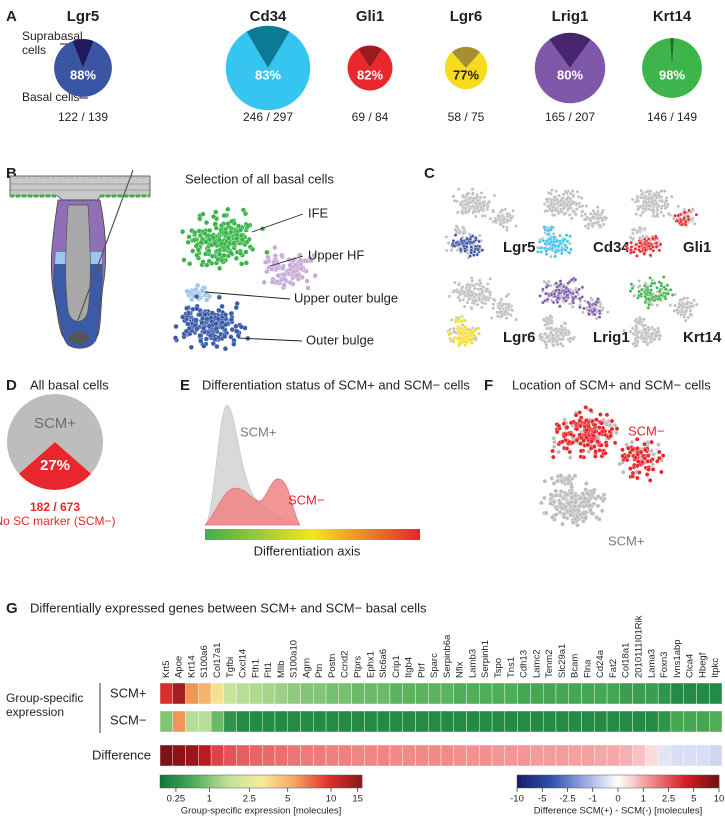 This screenshot has width=725, height=817. What do you see at coordinates (693, 799) in the screenshot?
I see `colorbar-tick-label: 5` at bounding box center [693, 799].